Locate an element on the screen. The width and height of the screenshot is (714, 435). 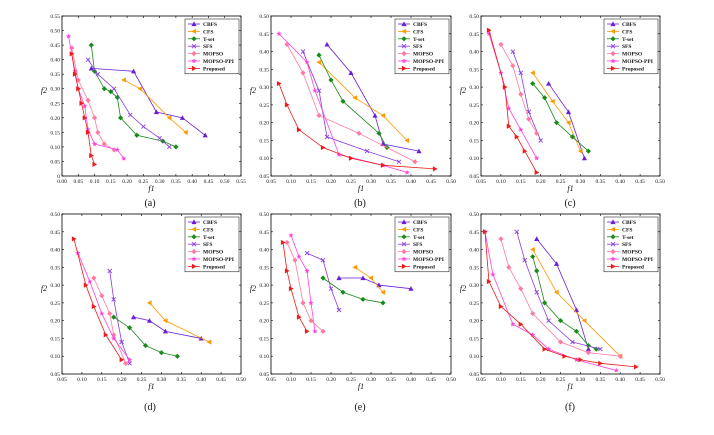
plot-frame is located at coordinates (570, 294).